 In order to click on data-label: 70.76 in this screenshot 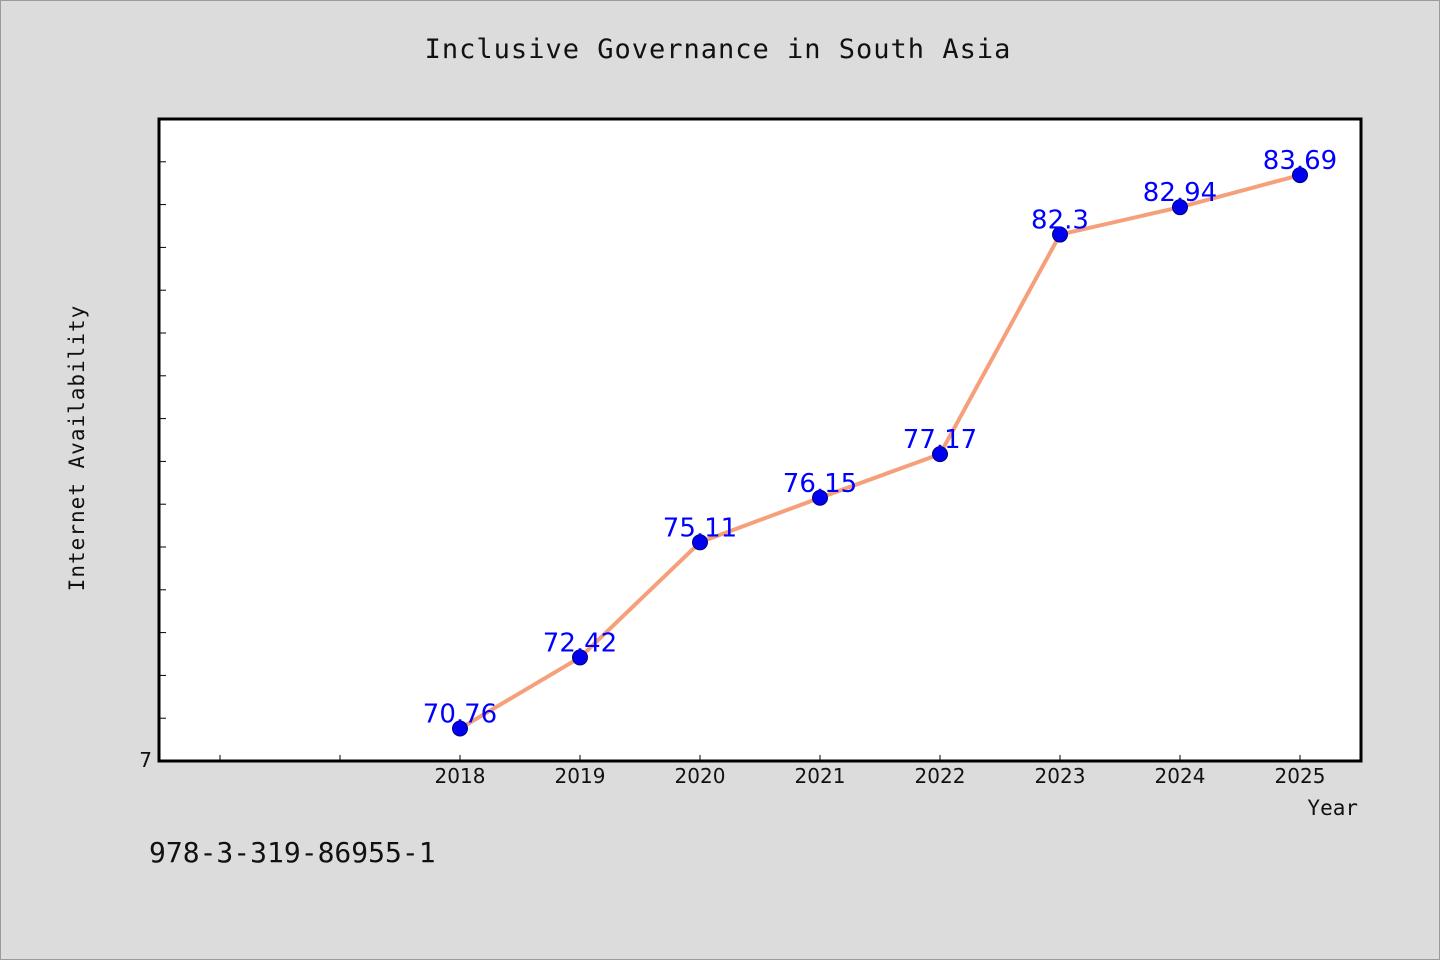, I will do `click(460, 714)`.